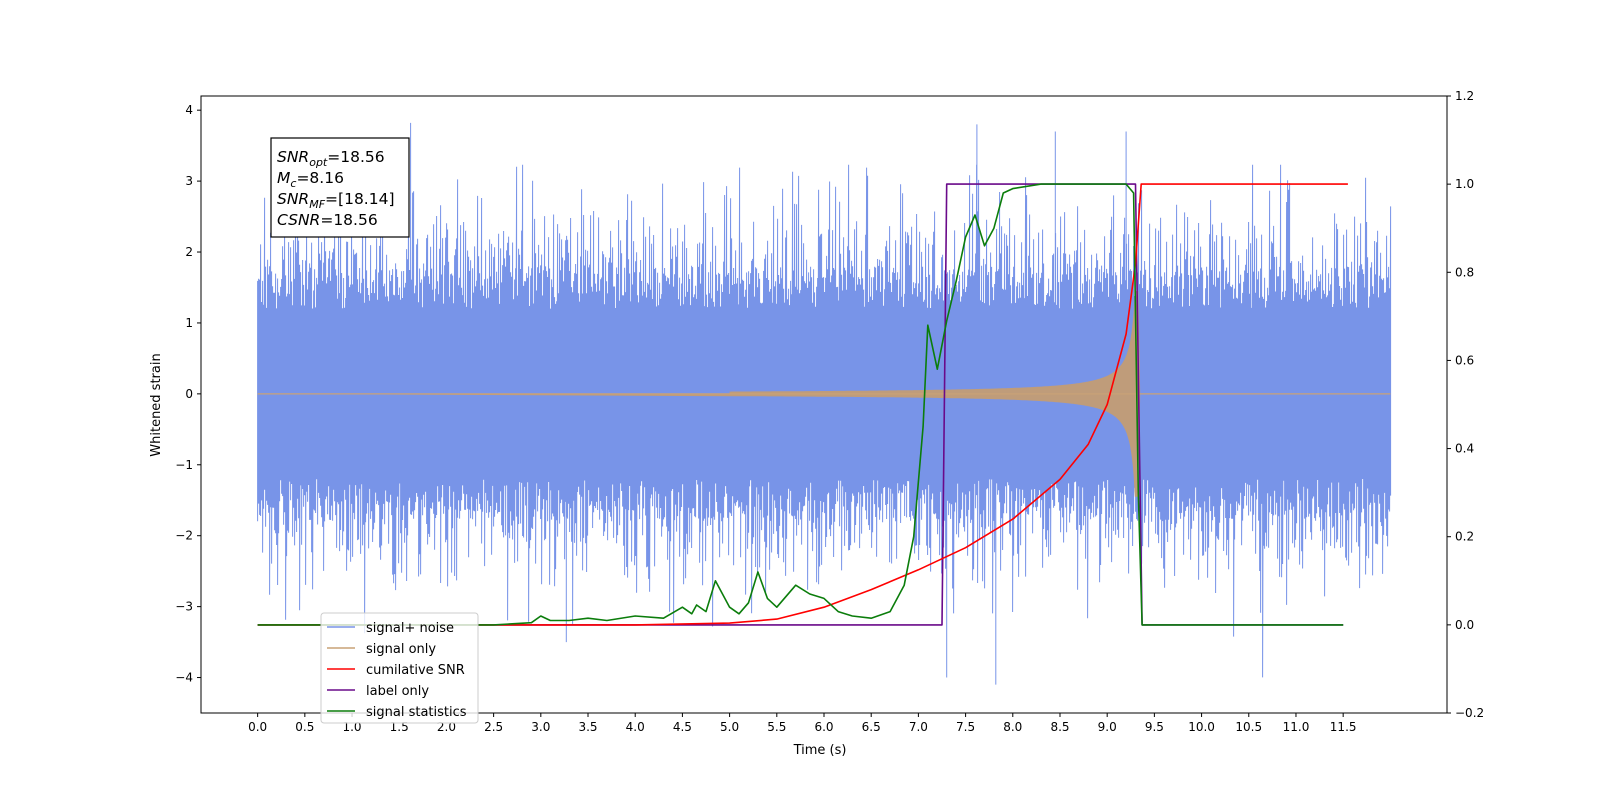  I want to click on x-tick-label: 11.0, so click(1296, 727).